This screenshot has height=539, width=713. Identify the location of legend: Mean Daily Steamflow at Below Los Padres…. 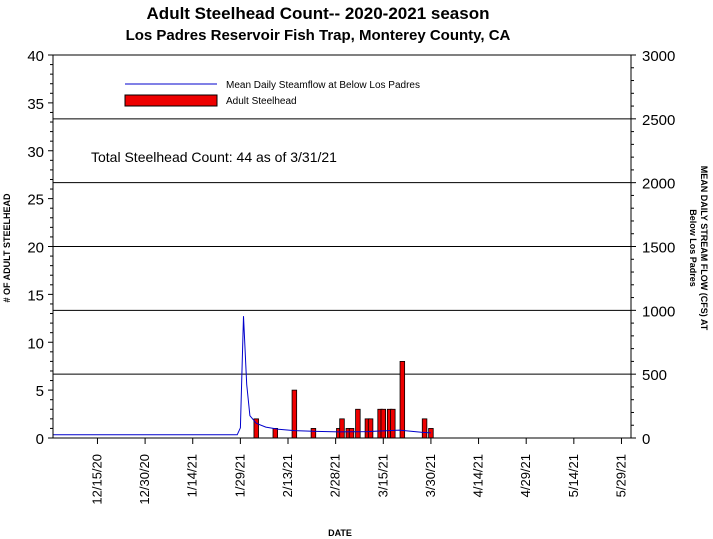
(272, 93).